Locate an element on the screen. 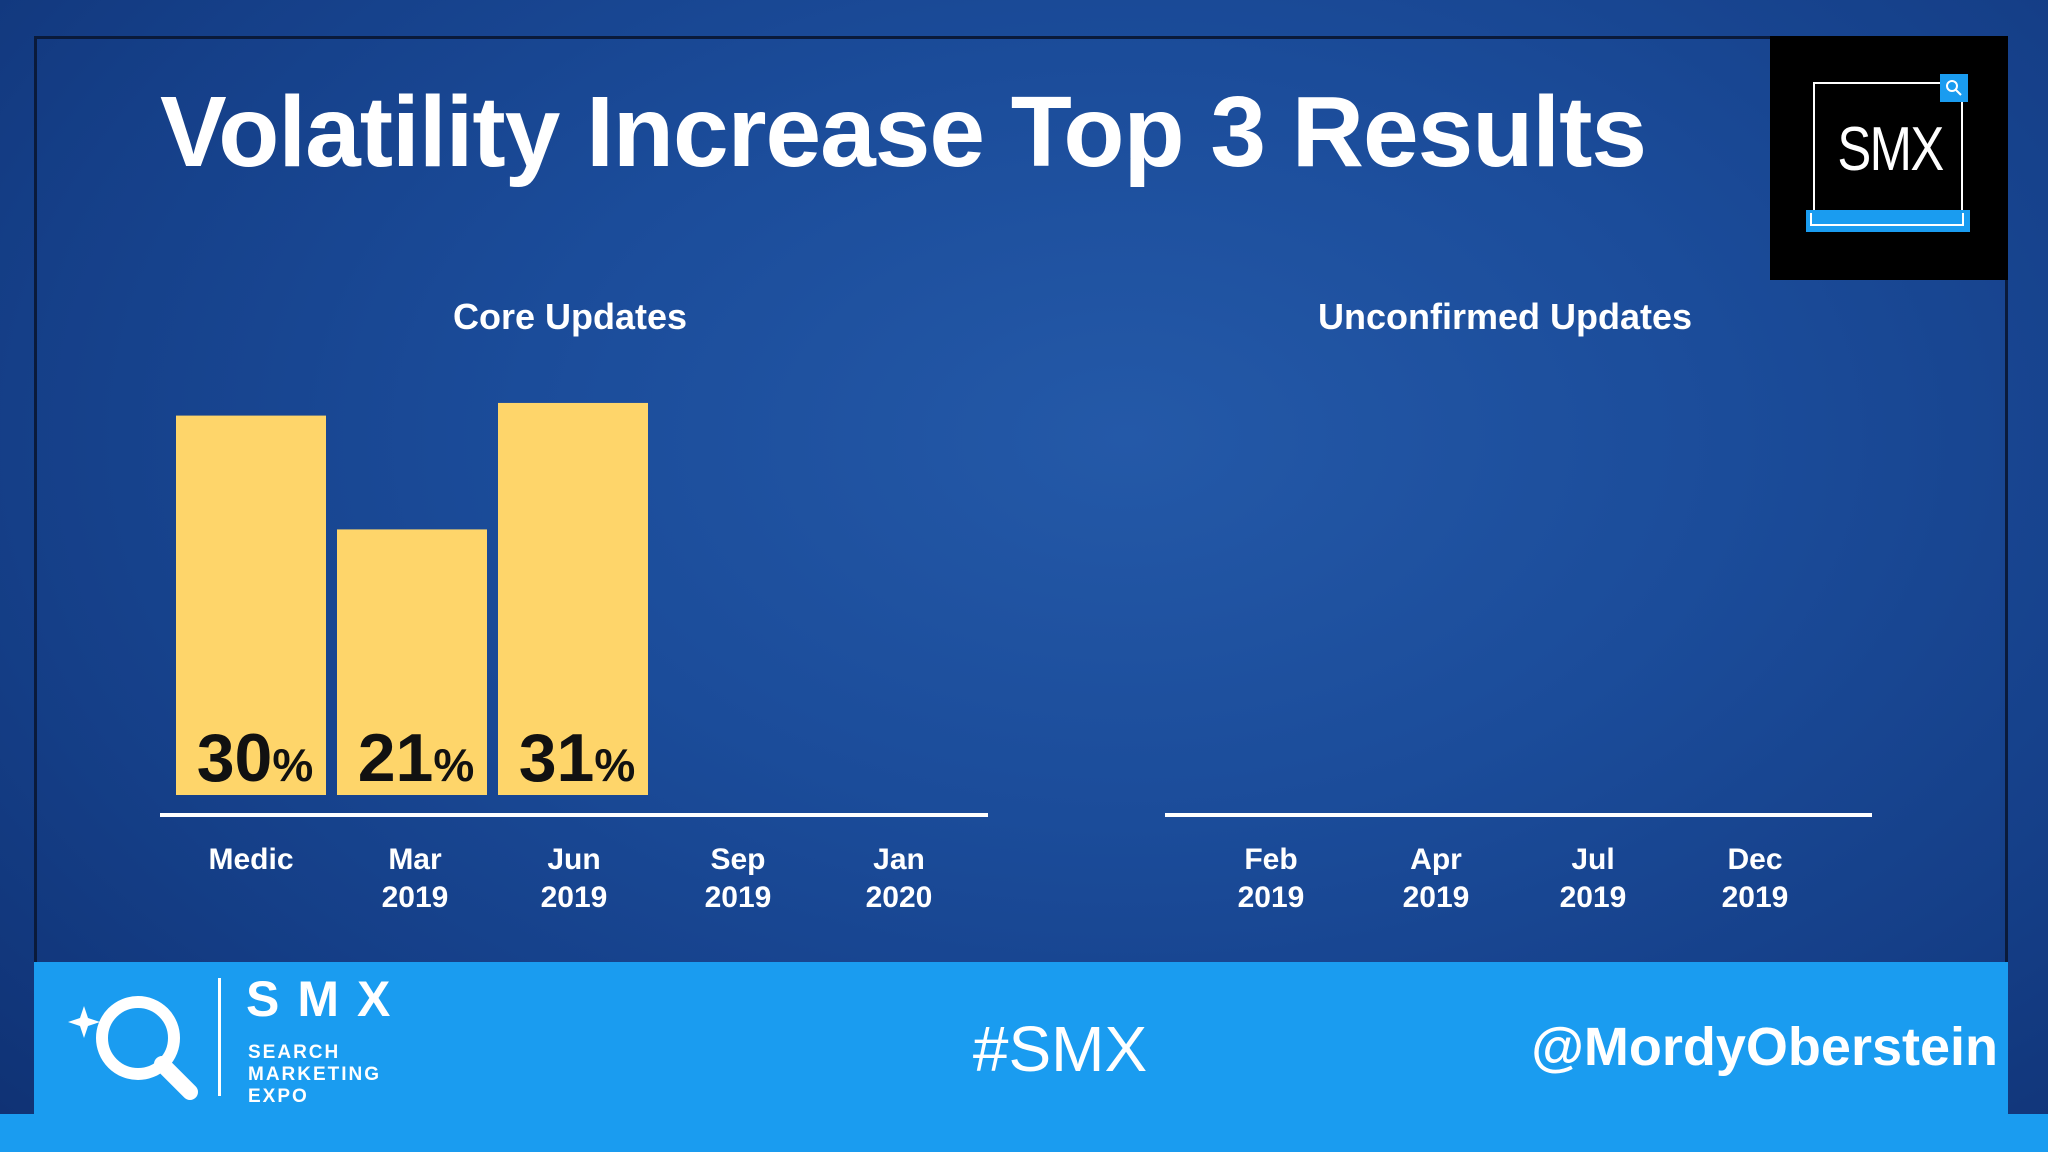  x-tick-label: Jul is located at coordinates (1592, 859).